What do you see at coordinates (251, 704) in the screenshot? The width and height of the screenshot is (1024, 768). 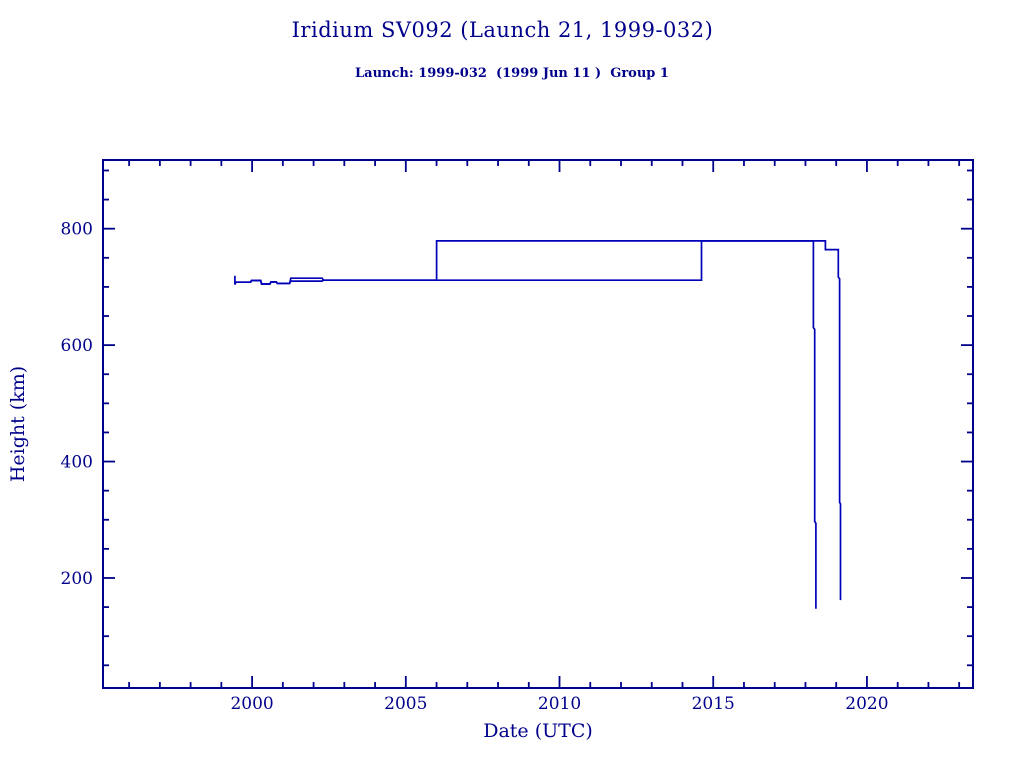 I see `x-tick-label: 2000` at bounding box center [251, 704].